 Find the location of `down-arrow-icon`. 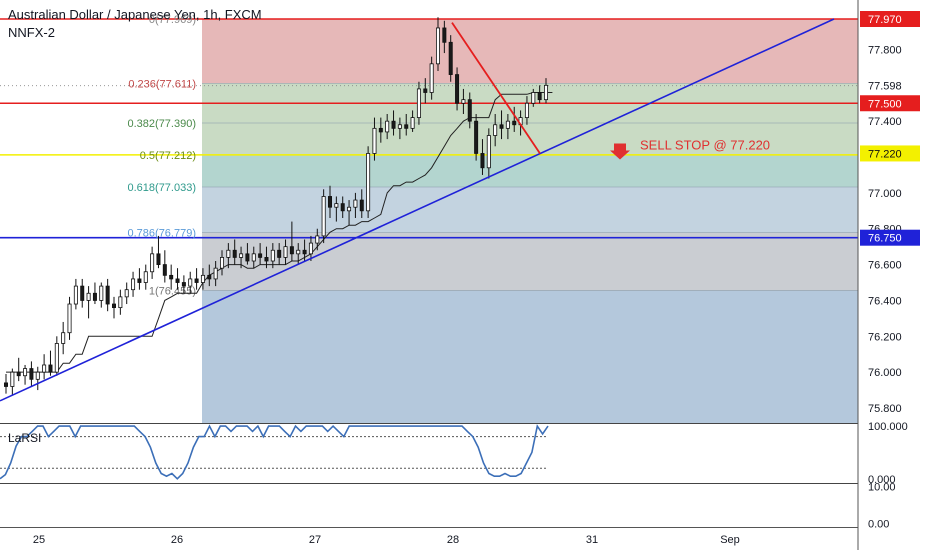

down-arrow-icon is located at coordinates (620, 151).